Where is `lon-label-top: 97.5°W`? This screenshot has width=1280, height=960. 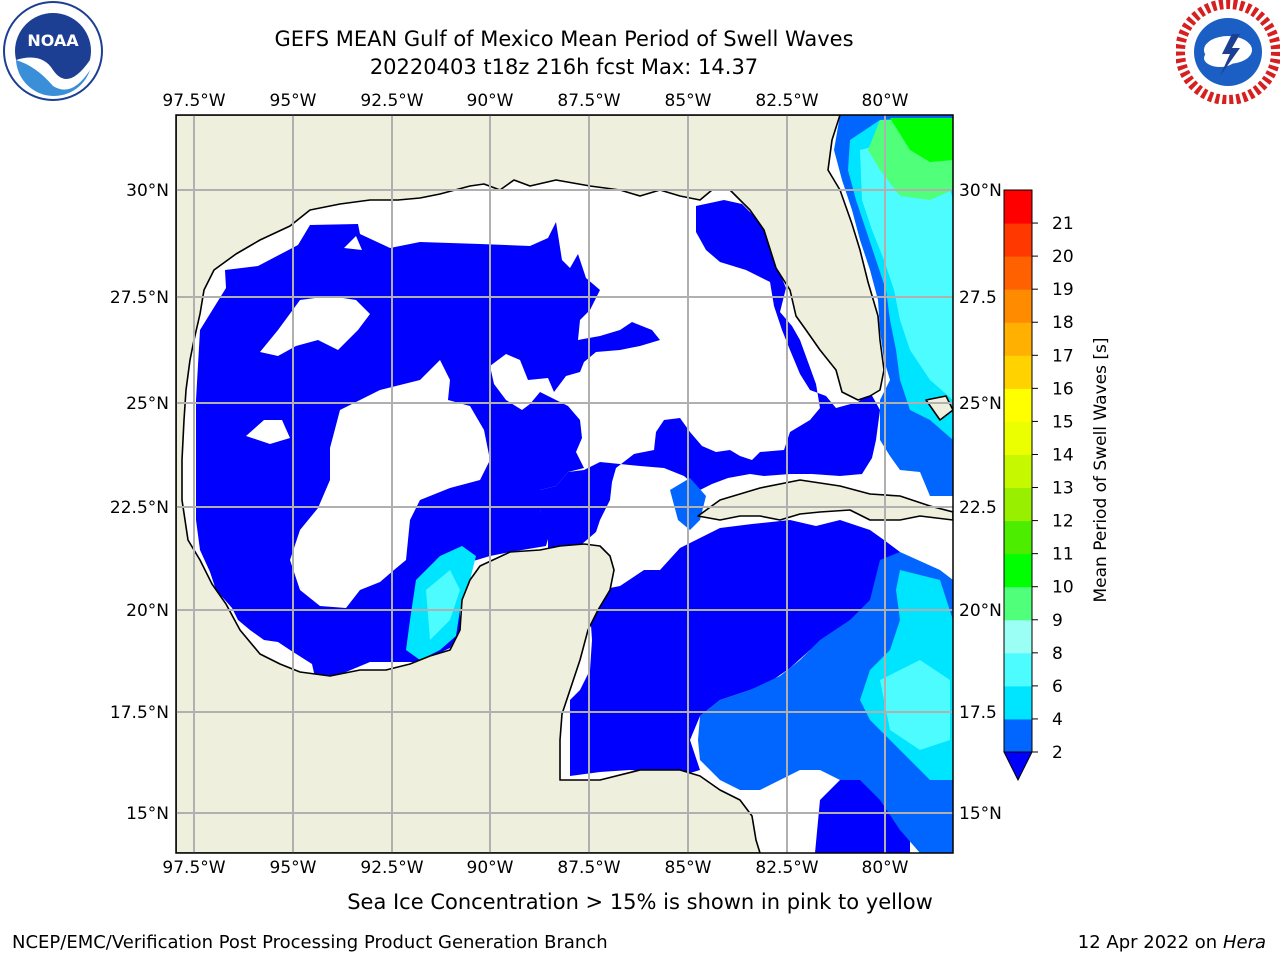 lon-label-top: 97.5°W is located at coordinates (193, 101).